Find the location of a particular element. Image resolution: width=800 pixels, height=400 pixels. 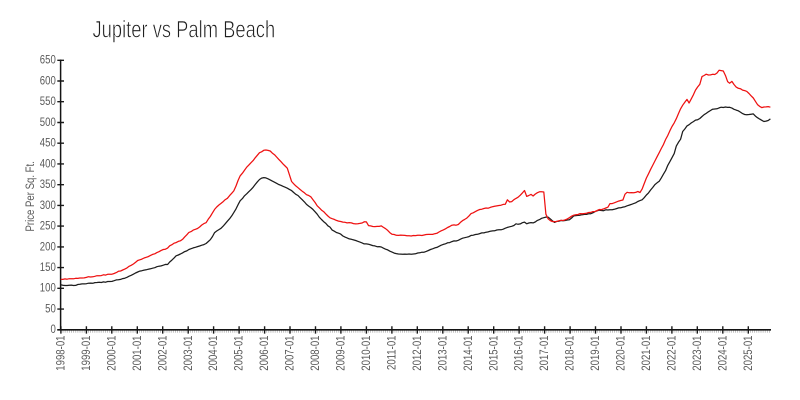

svg-text: 2024-01 is located at coordinates (722, 353).